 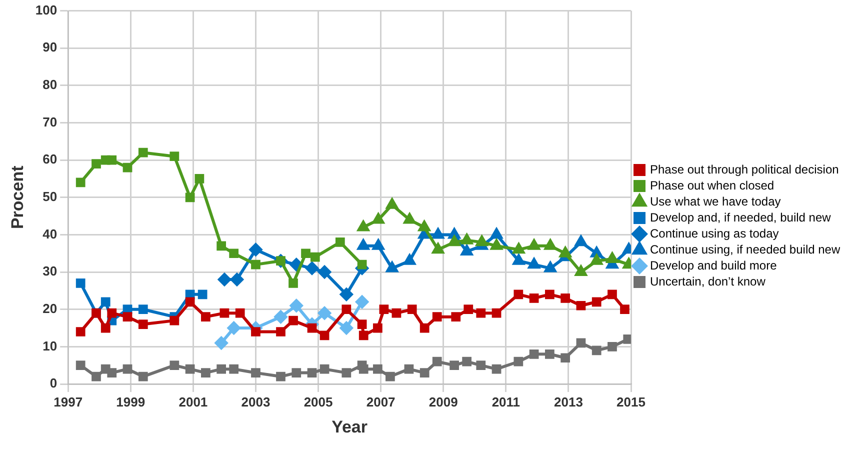 What do you see at coordinates (50, 271) in the screenshot?
I see `y-tick-label: 30` at bounding box center [50, 271].